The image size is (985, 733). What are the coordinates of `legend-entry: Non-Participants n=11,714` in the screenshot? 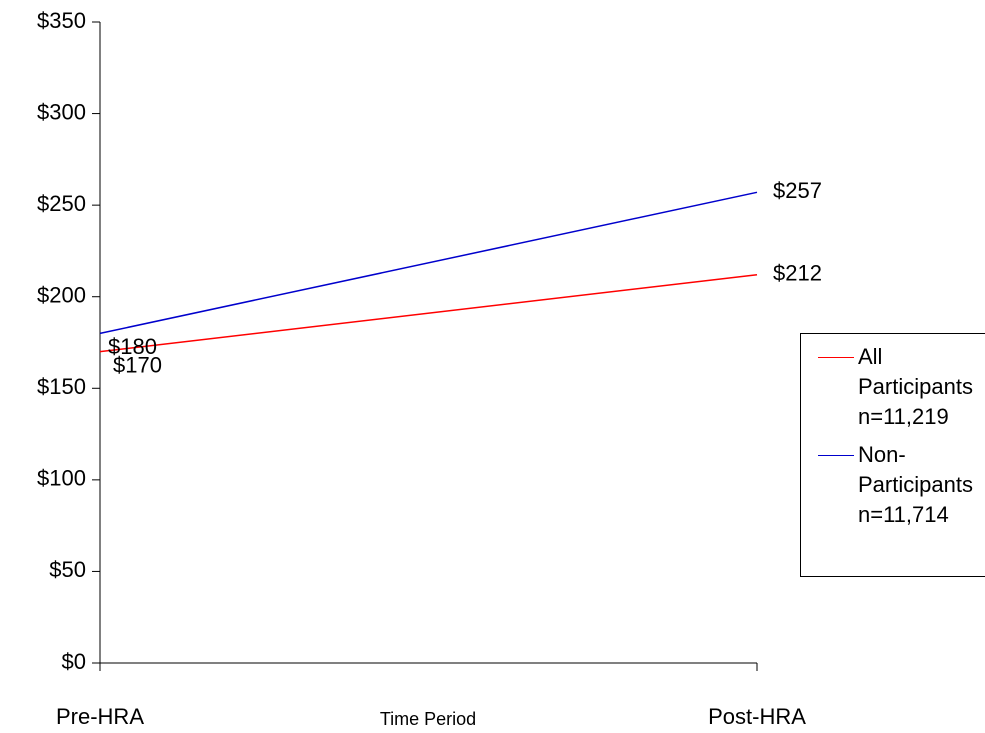 It's located at (893, 485).